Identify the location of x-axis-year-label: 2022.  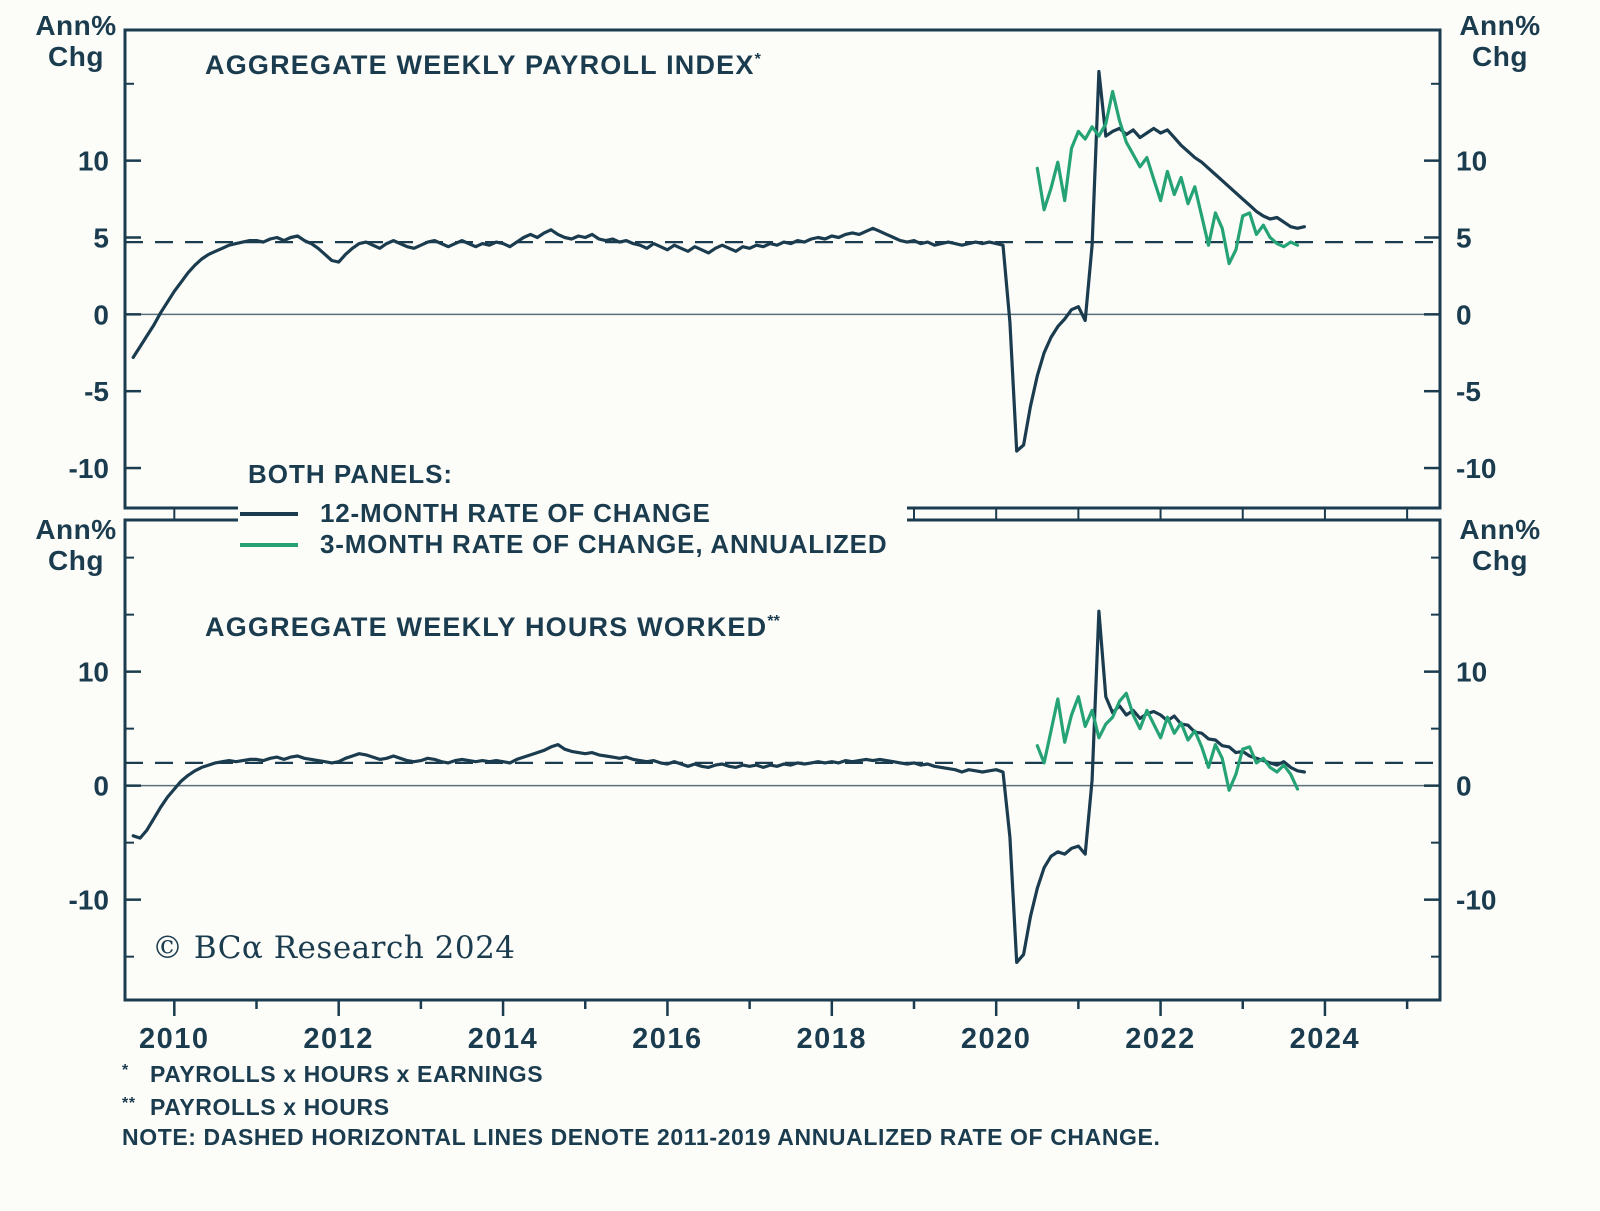
(1160, 1039).